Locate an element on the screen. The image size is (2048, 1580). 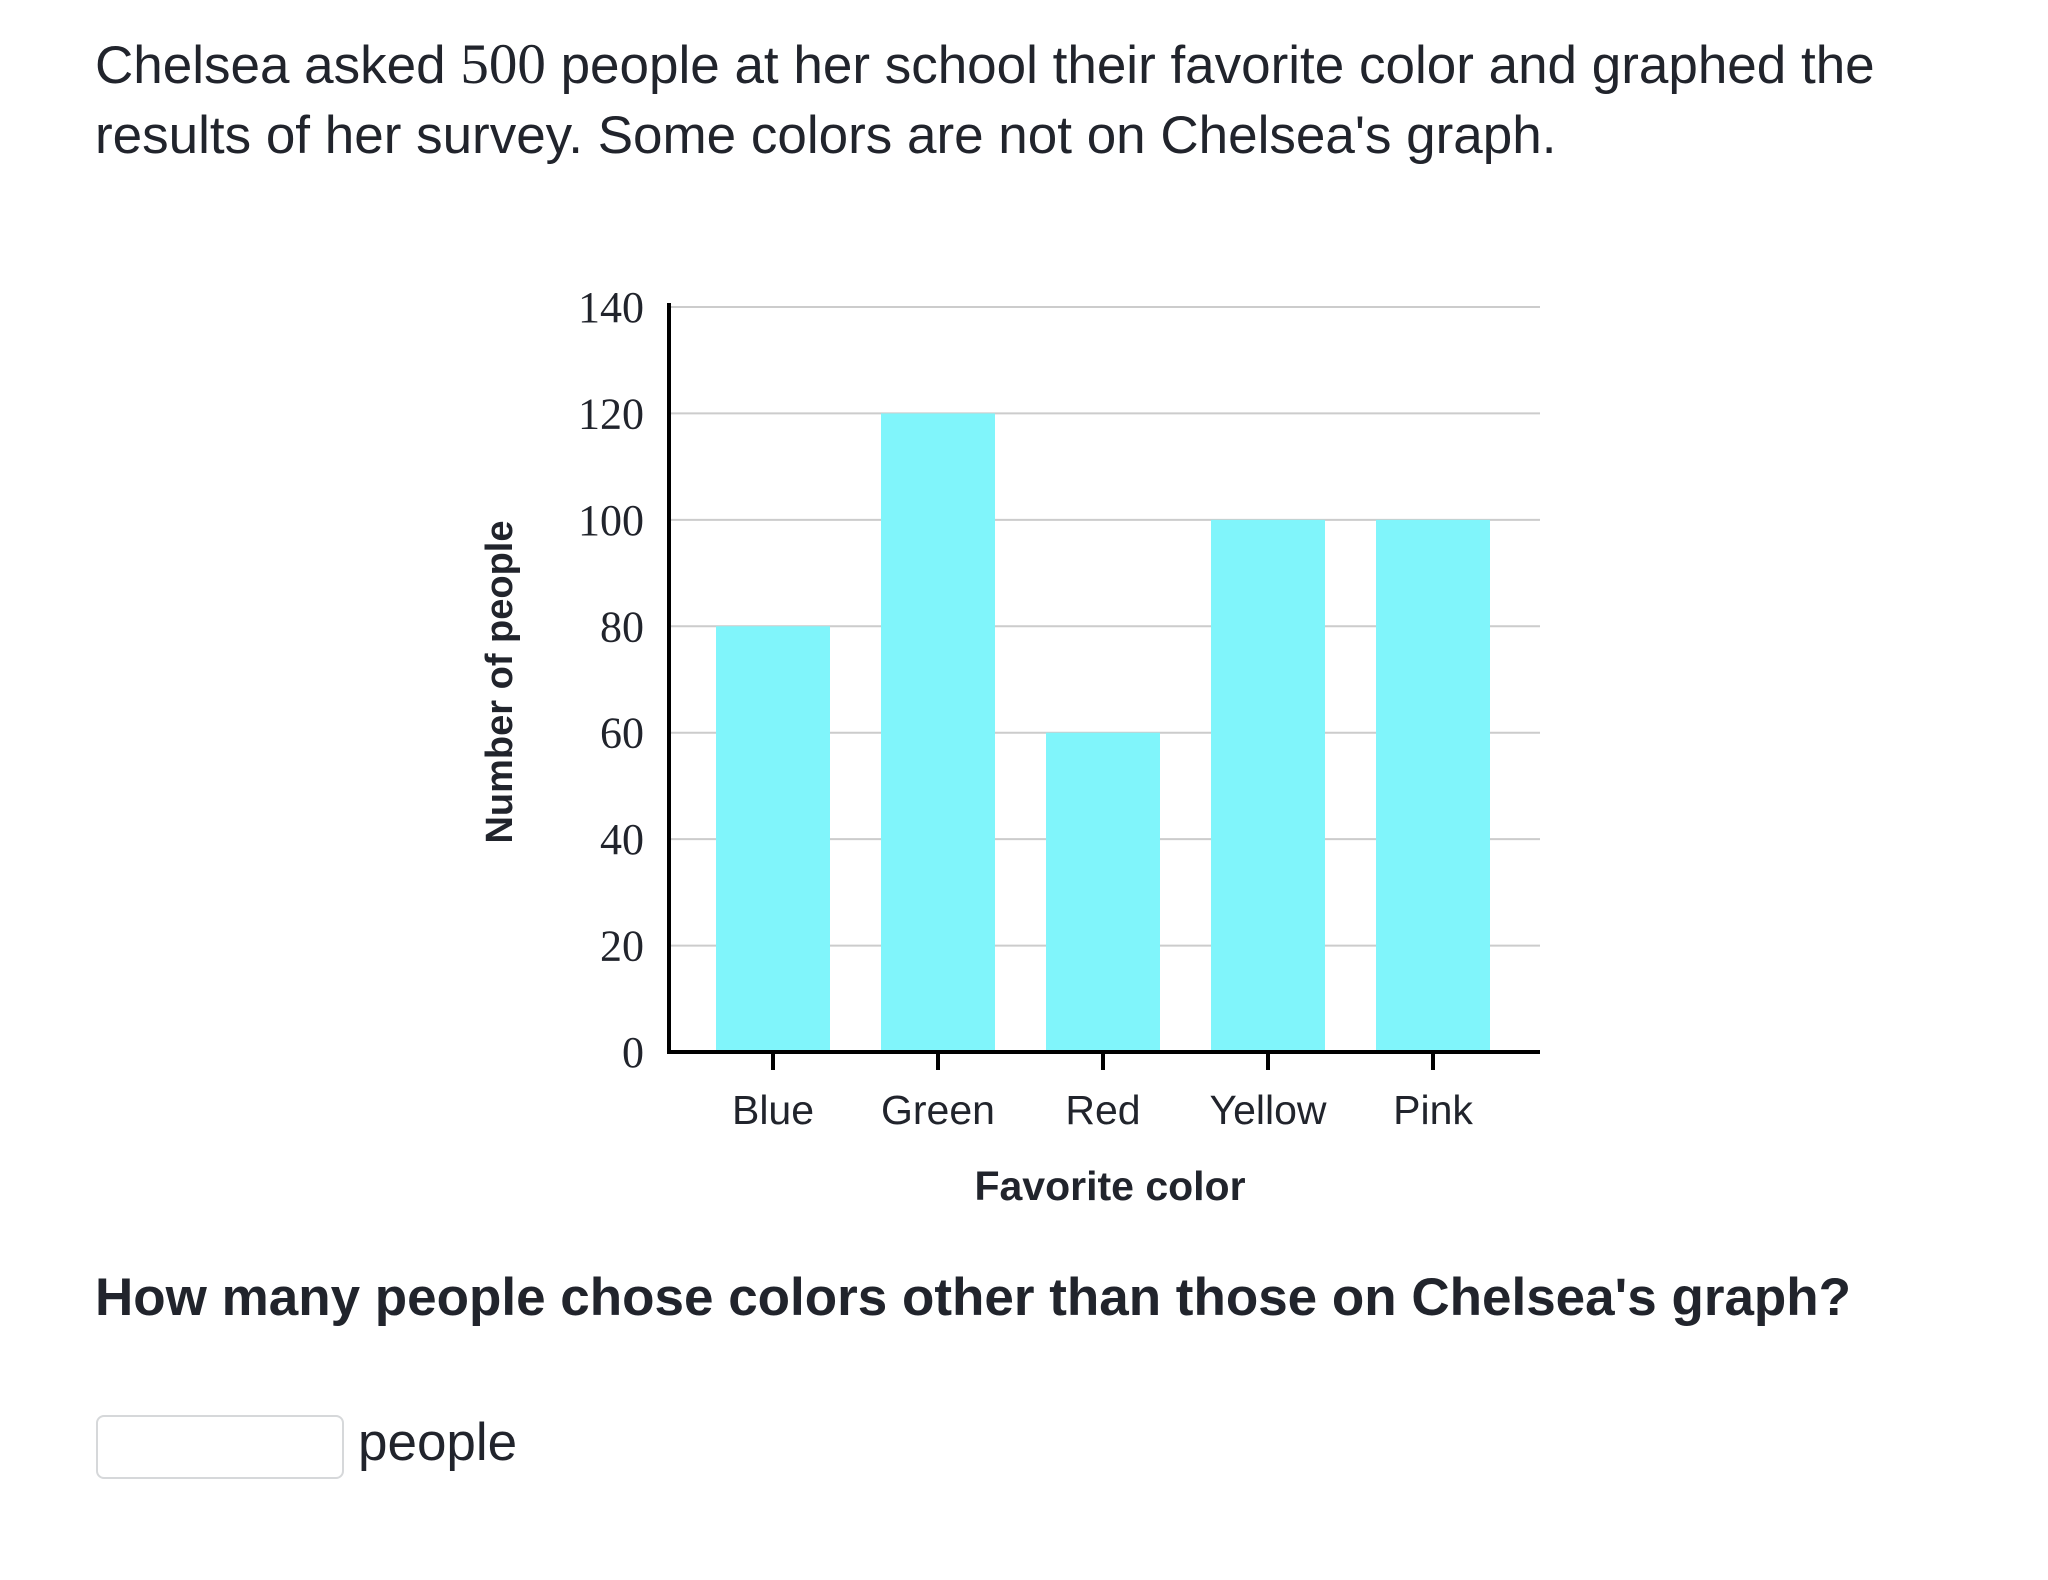
x-tick-label: Green is located at coordinates (938, 1110).